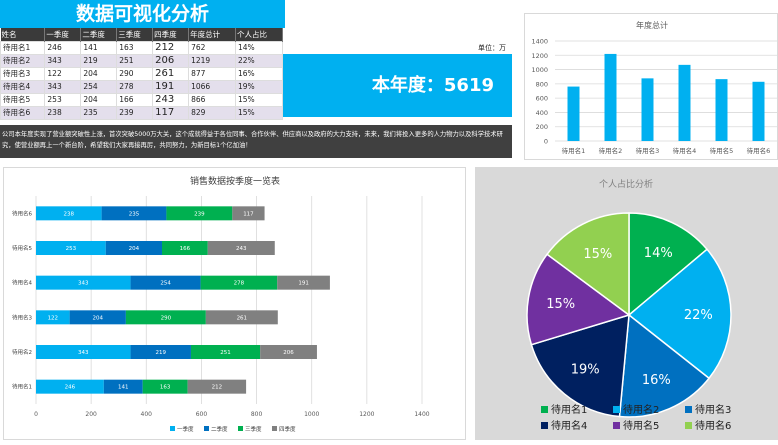 This screenshot has width=778, height=445. I want to click on data-label: 117, so click(248, 214).